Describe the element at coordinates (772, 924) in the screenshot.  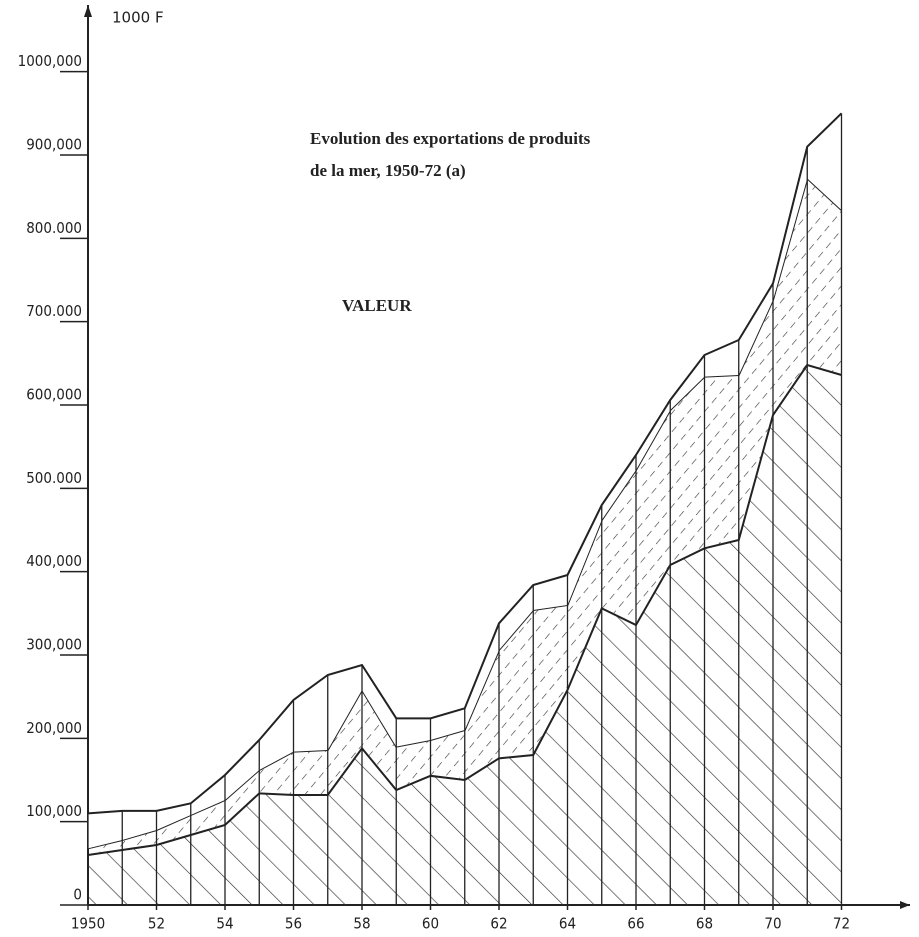
I see `x-tick-label: 70` at that location.